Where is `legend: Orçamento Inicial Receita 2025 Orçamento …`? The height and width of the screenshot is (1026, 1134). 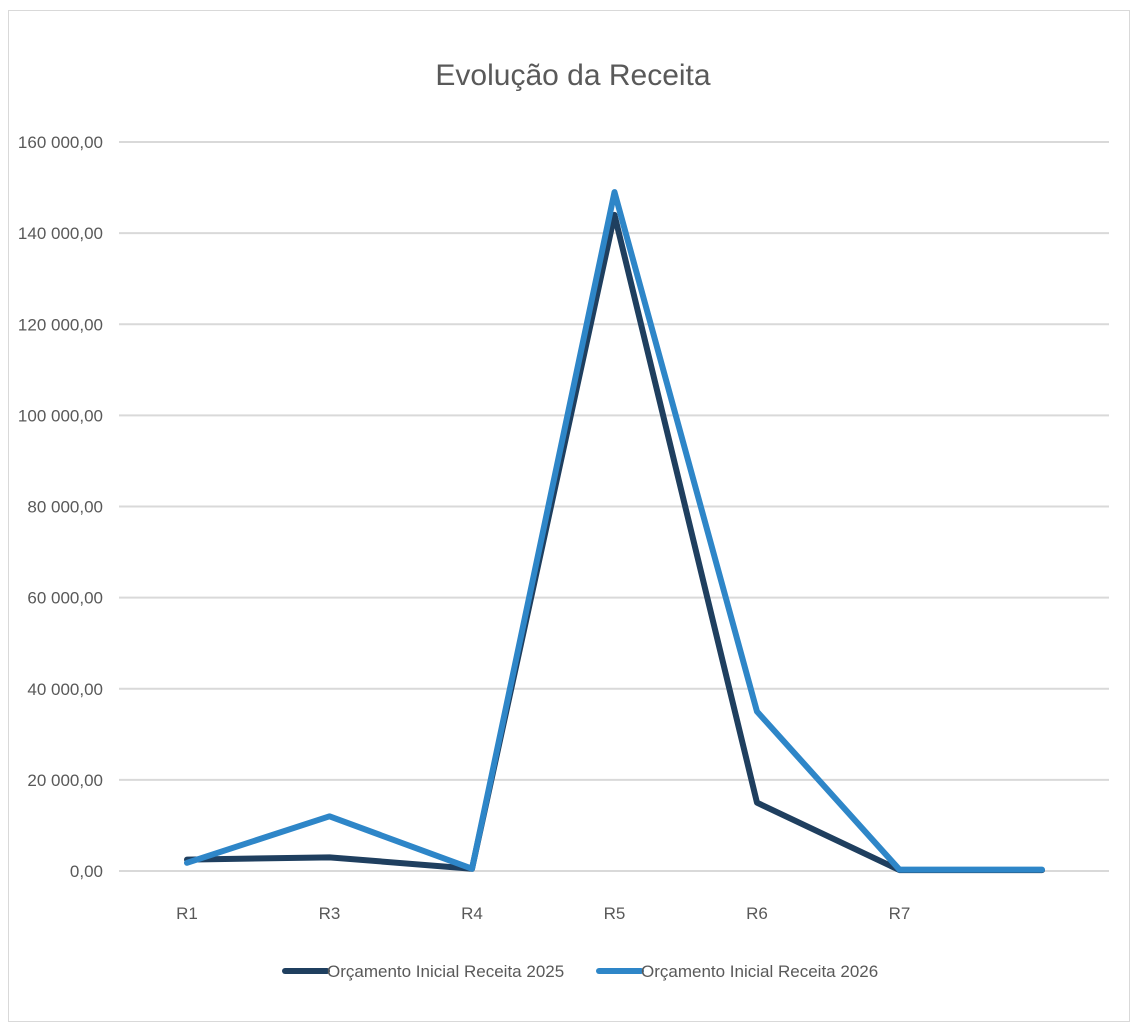
legend: Orçamento Inicial Receita 2025 Orçamento … is located at coordinates (580, 971).